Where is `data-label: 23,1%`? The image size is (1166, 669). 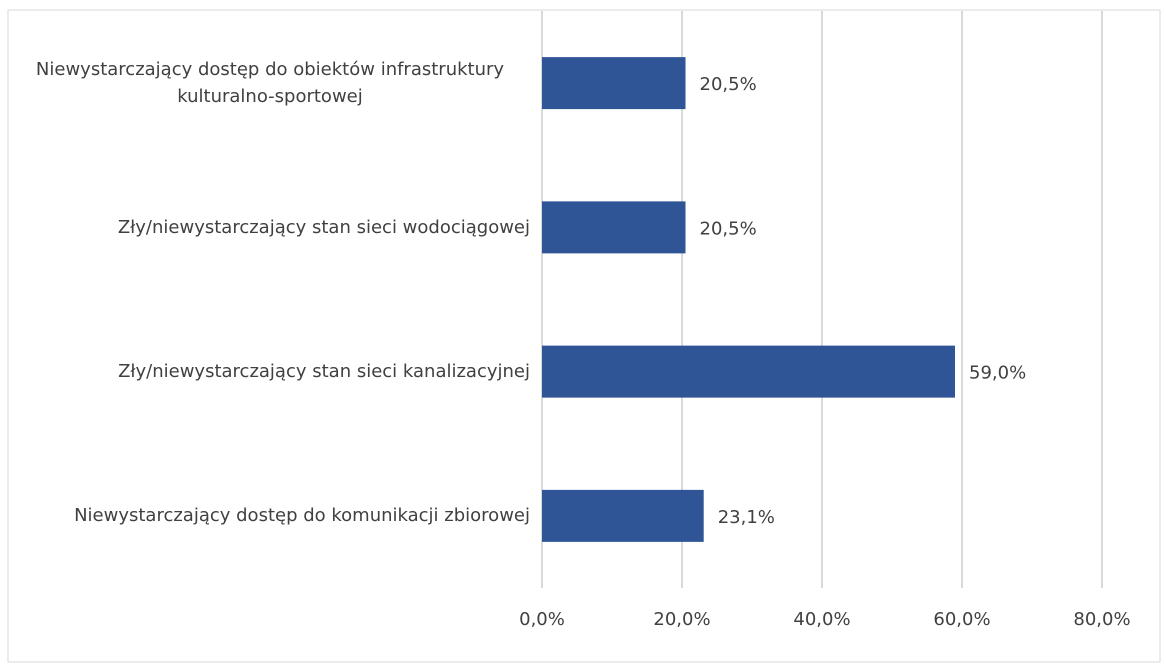 data-label: 23,1% is located at coordinates (746, 517).